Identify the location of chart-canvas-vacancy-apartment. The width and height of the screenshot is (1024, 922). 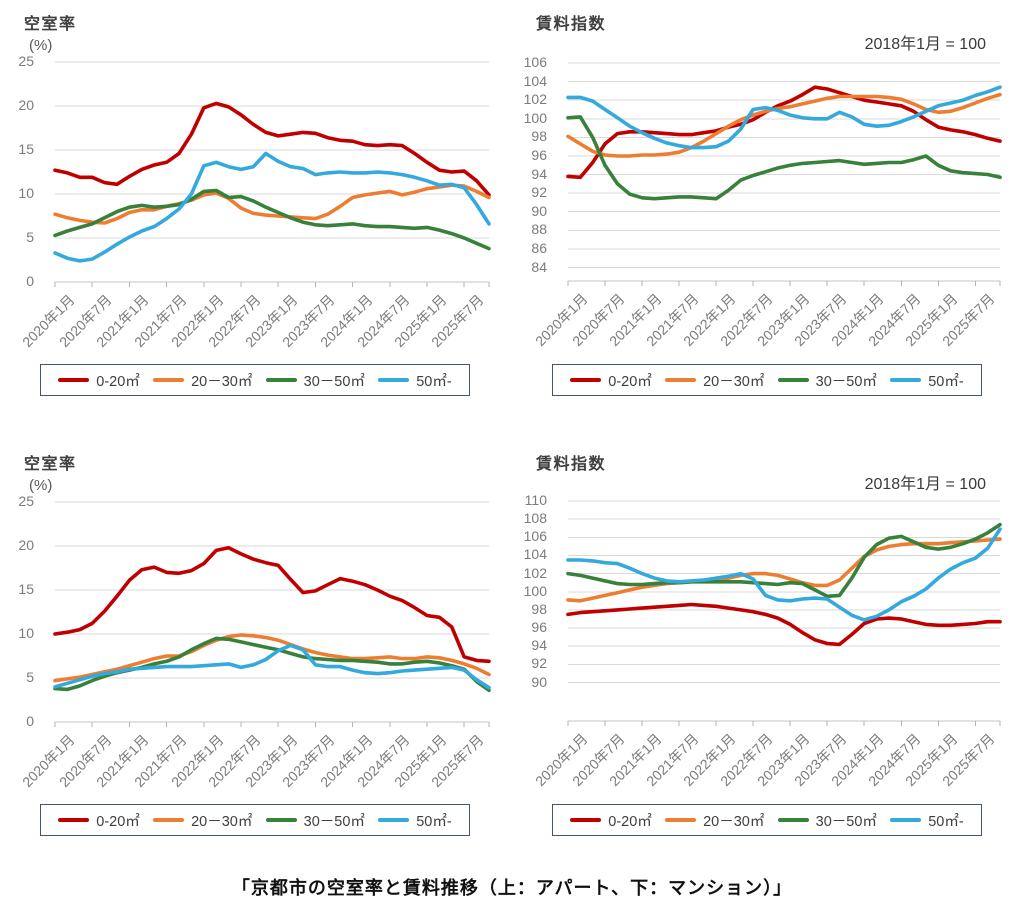
(272, 174).